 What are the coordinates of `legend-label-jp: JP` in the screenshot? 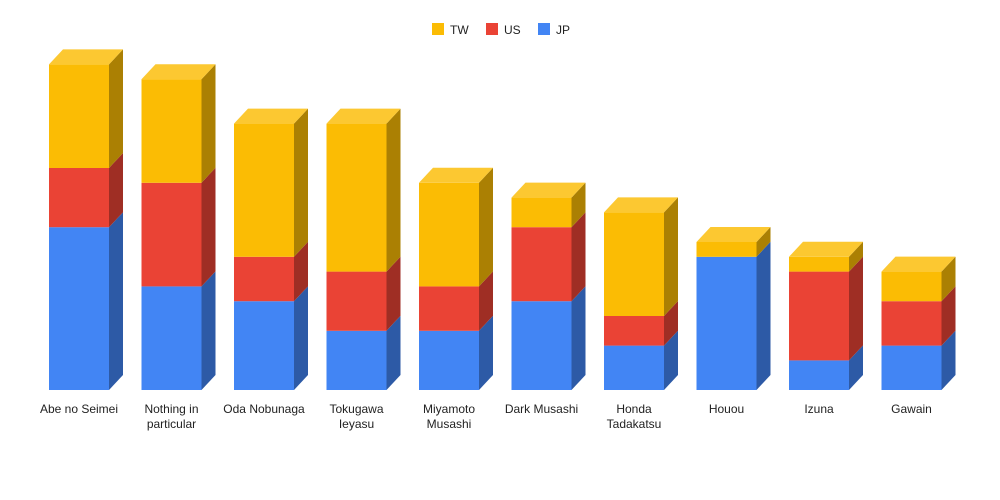 It's located at (563, 30).